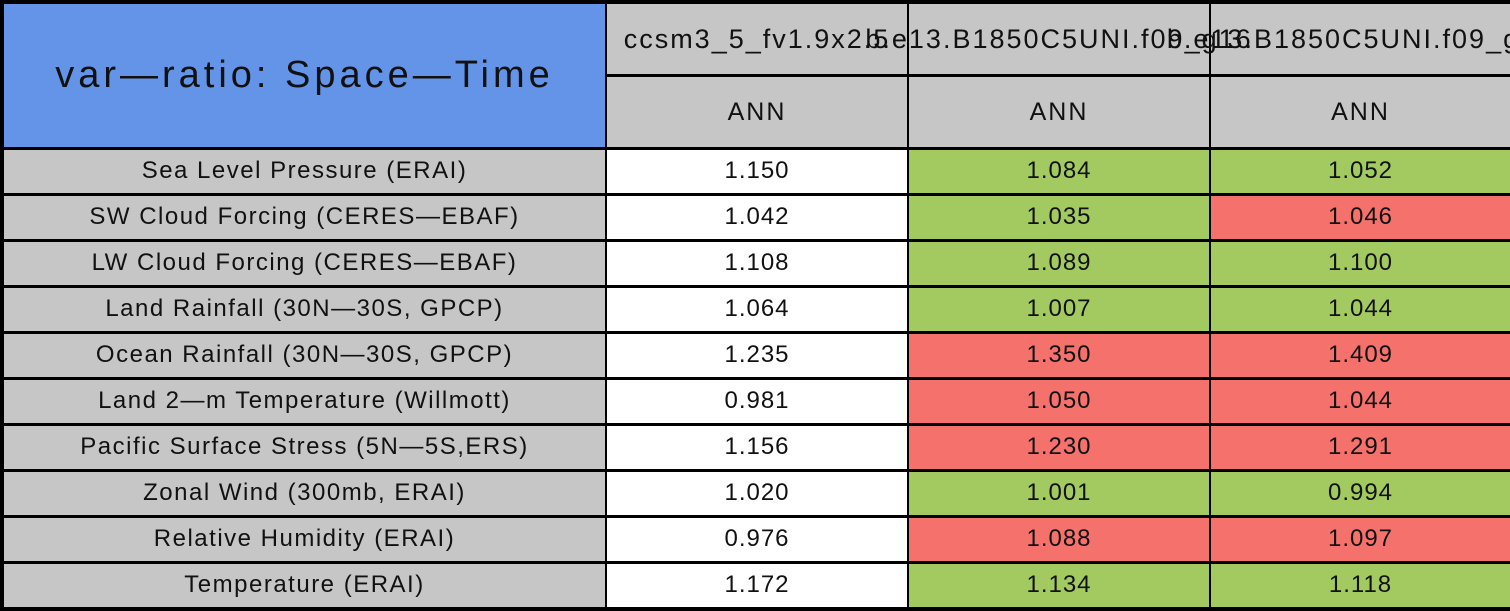 This screenshot has height=611, width=1510. I want to click on value-cell: 1.020, so click(757, 493).